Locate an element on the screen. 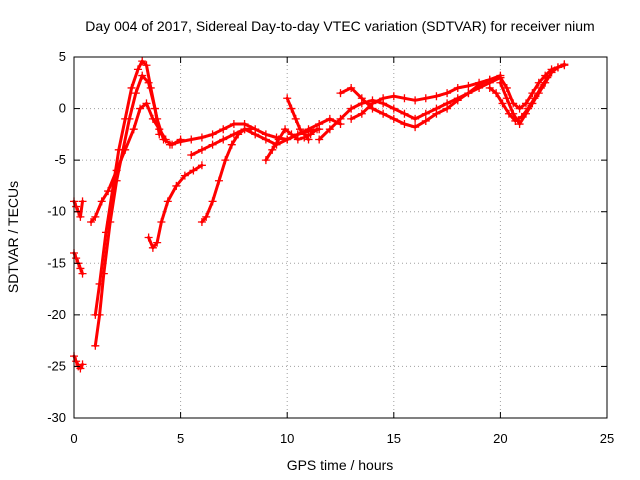 This screenshot has width=640, height=480. series-arc-o is located at coordinates (420, 99).